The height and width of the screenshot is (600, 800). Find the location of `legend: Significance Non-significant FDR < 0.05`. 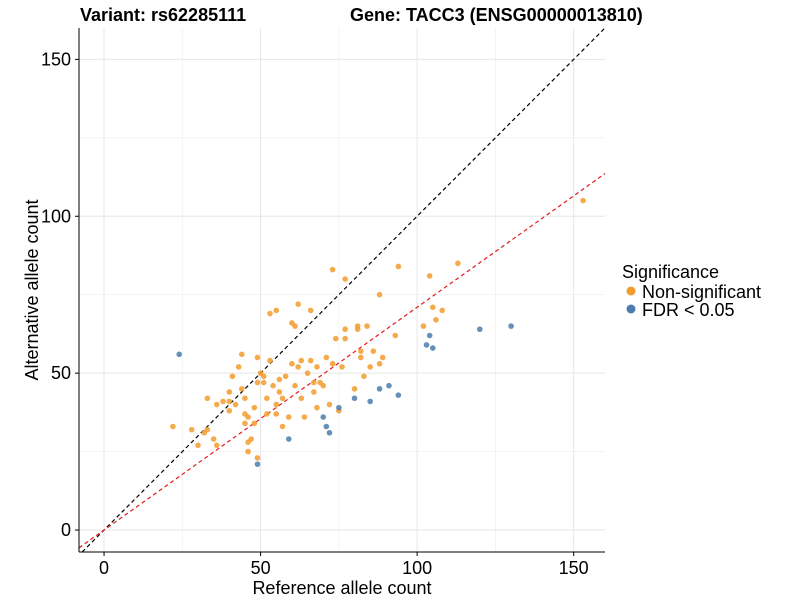

legend: Significance Non-significant FDR < 0.05 is located at coordinates (691, 291).